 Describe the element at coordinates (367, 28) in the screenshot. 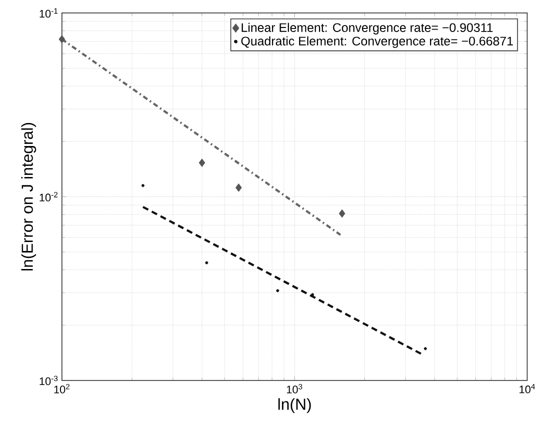

I see `legend-label: Linear Element: Convergence rate= −0.90311` at that location.